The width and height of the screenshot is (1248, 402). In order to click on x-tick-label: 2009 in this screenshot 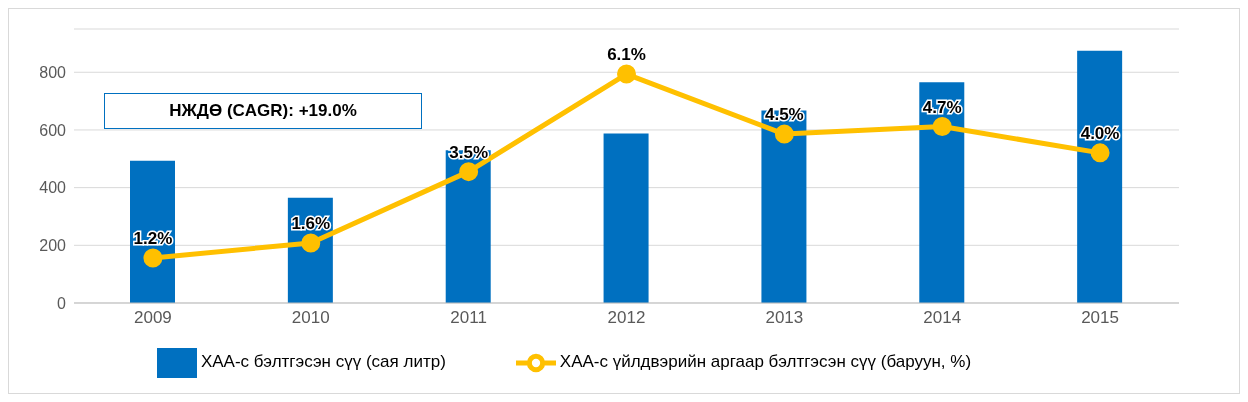, I will do `click(153, 318)`.